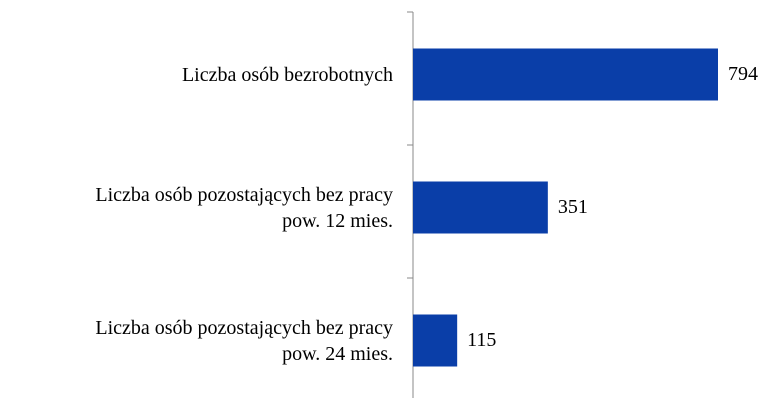 The image size is (774, 403). I want to click on value-label: 351, so click(573, 207).